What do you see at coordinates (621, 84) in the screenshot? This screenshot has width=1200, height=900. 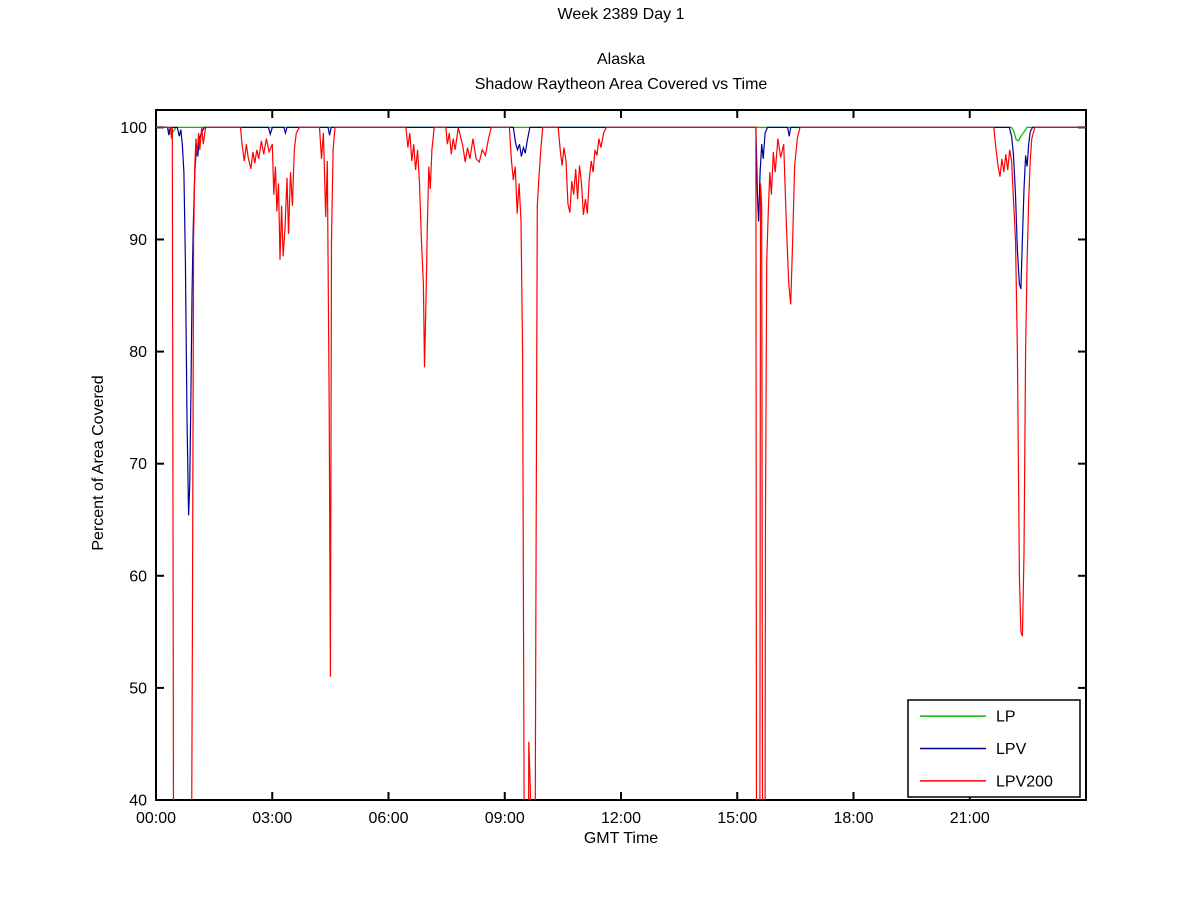 I see `chart-title-line2: Shadow Raytheon Area Covered vs Time` at bounding box center [621, 84].